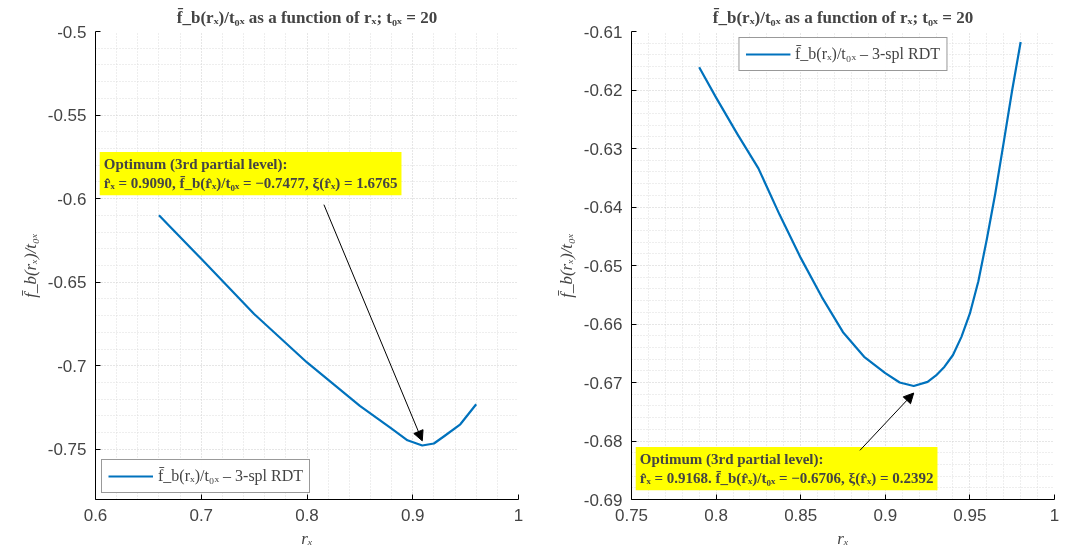 The width and height of the screenshot is (1078, 554). Describe the element at coordinates (801, 515) in the screenshot. I see `x-tick-label: 0.85` at that location.